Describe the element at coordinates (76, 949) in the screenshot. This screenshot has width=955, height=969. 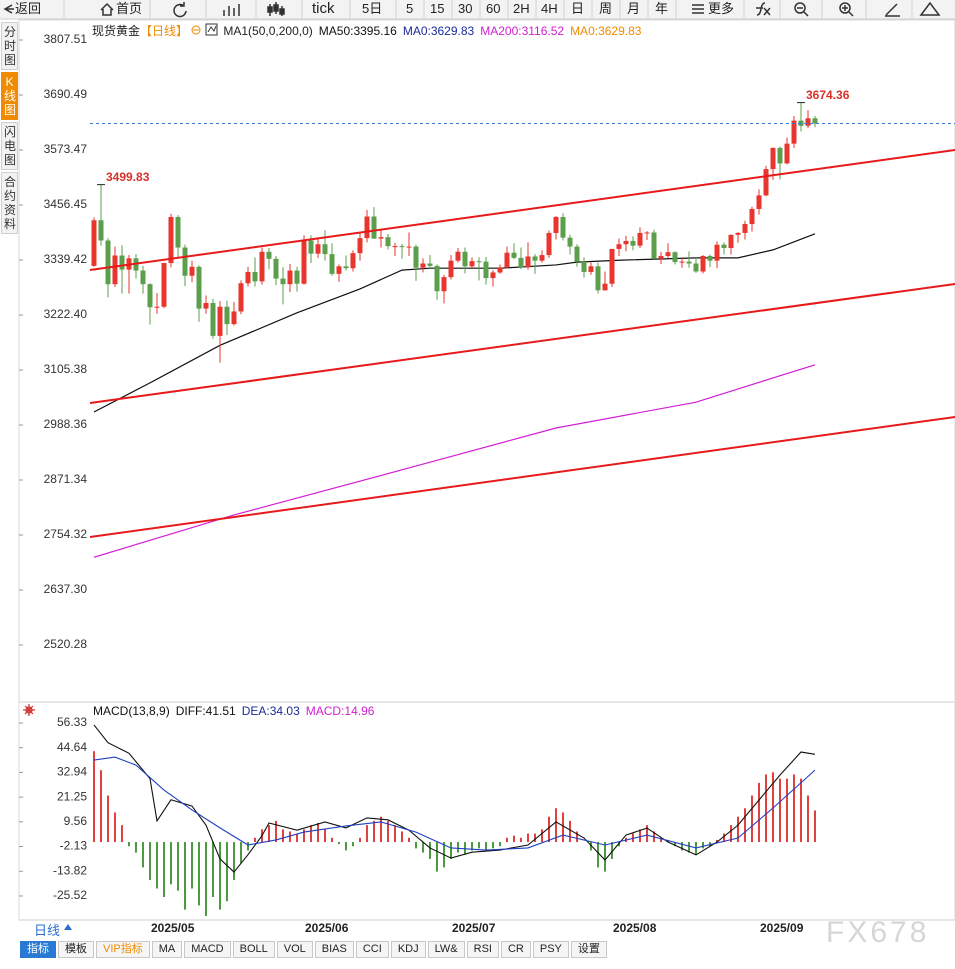
I see `indicator-tab: 模板` at that location.